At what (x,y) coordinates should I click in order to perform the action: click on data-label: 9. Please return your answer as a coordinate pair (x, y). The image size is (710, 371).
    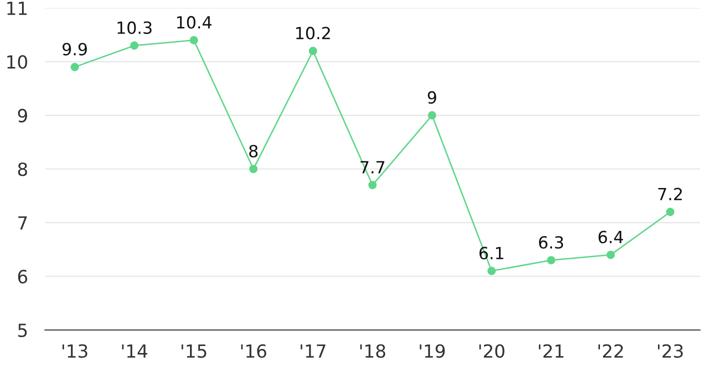
    Looking at the image, I should click on (432, 97).